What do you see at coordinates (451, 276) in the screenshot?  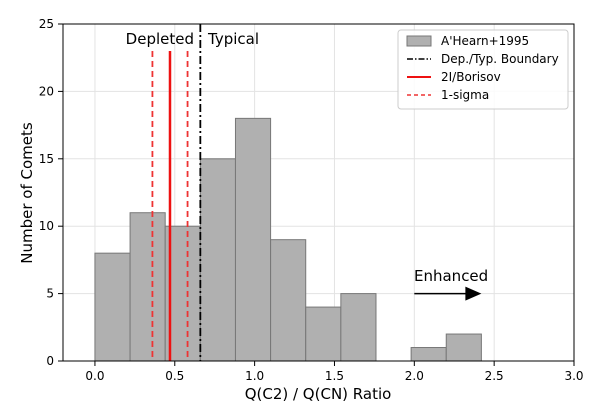 I see `enhanced-label: Enhanced` at bounding box center [451, 276].